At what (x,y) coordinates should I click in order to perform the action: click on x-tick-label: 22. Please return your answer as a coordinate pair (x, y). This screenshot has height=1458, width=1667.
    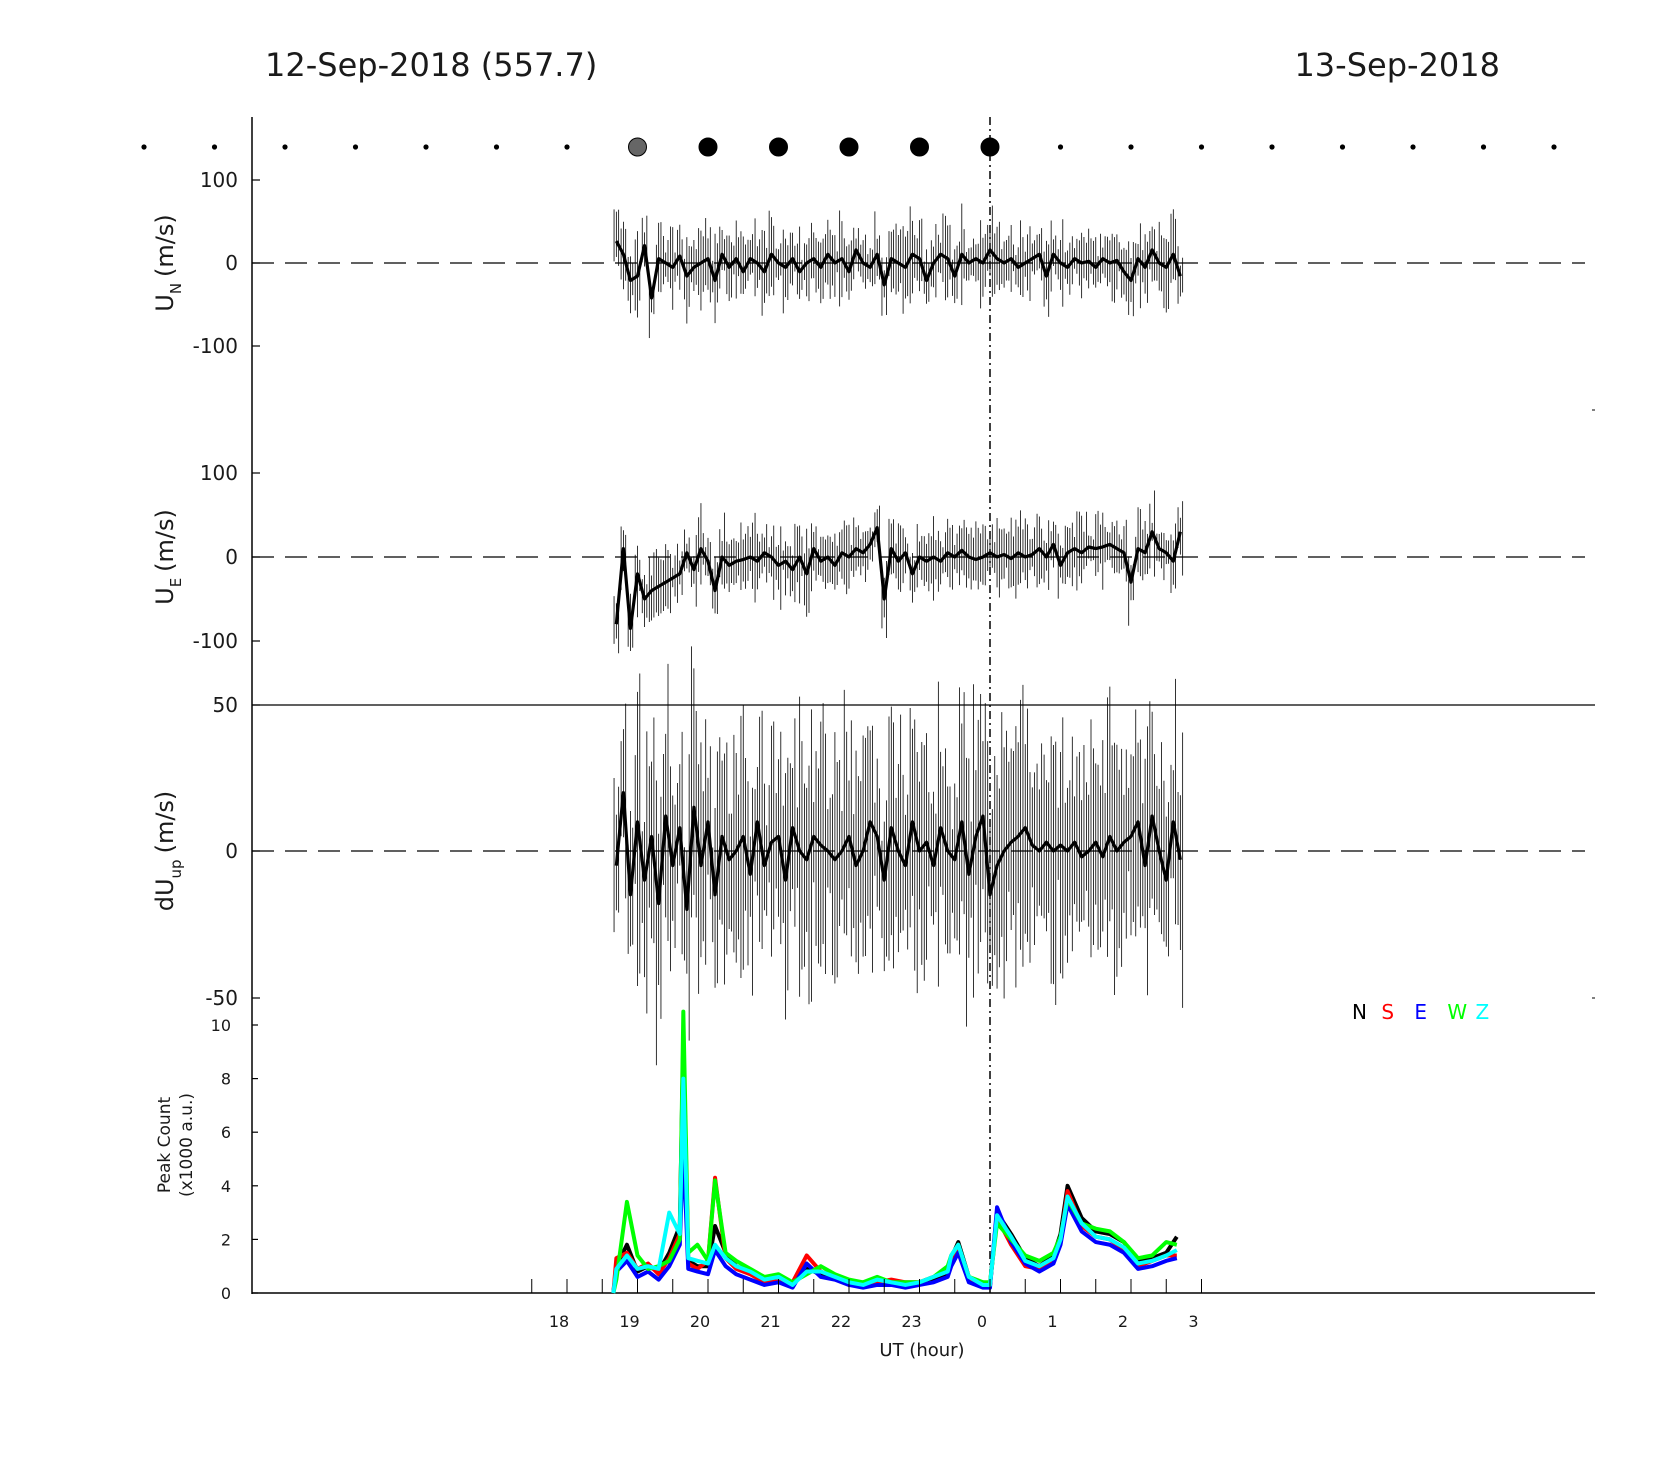
    Looking at the image, I should click on (841, 1321).